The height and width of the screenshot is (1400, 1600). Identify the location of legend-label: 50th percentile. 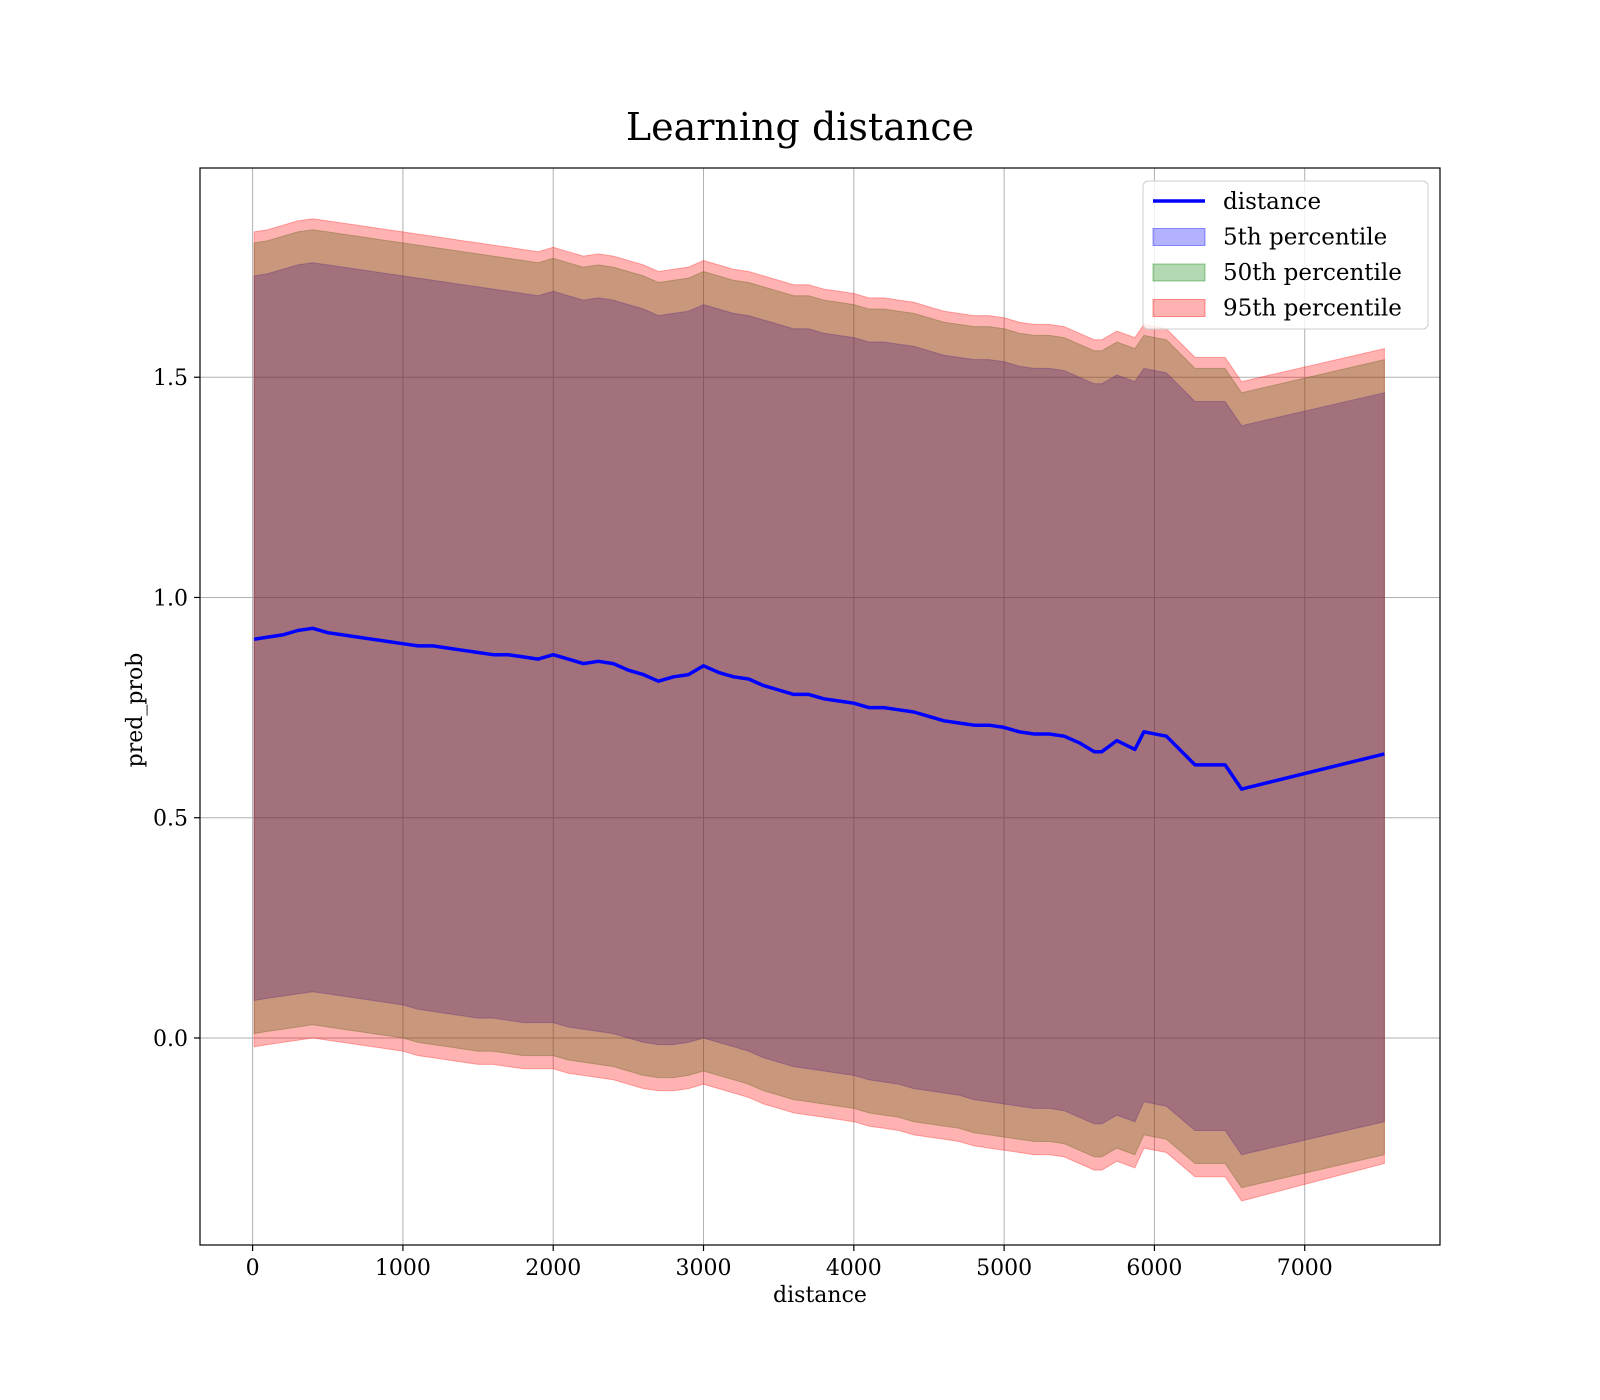
(1312, 273).